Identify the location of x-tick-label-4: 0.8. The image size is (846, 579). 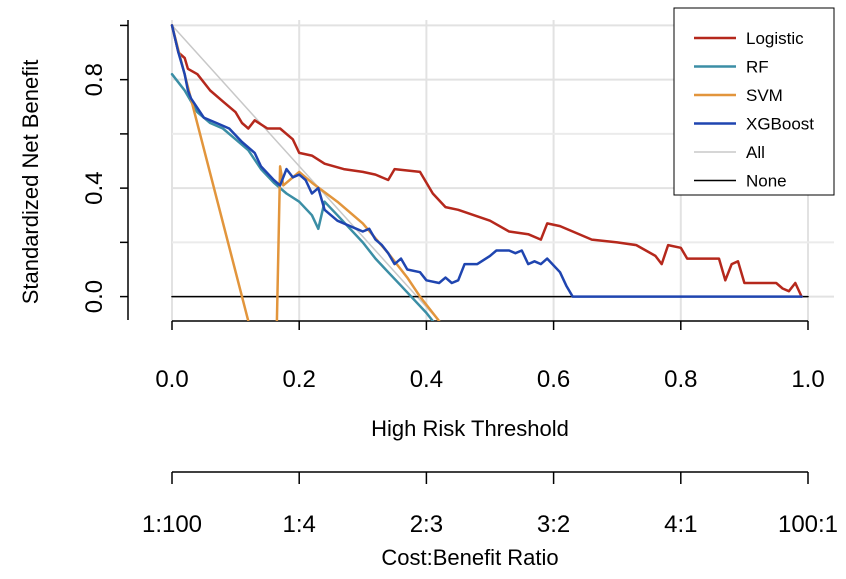
(680, 379).